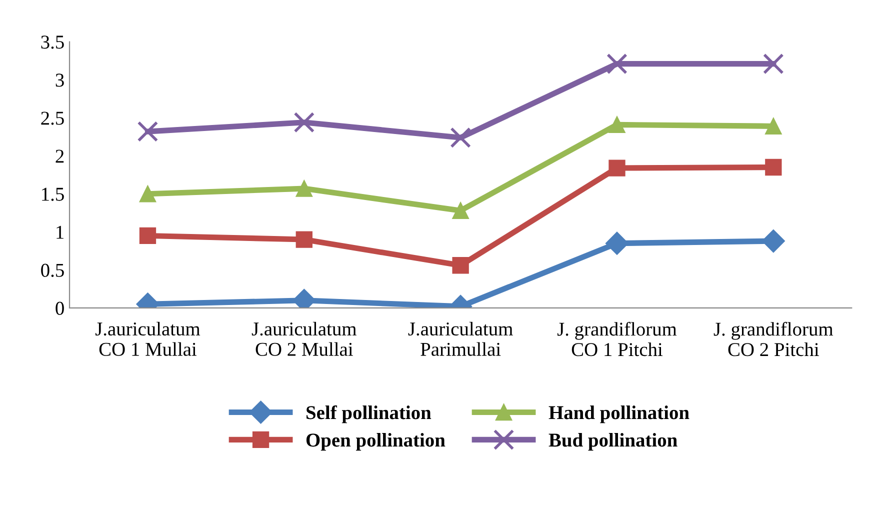  I want to click on y-tick-label: 1.5, so click(53, 194).